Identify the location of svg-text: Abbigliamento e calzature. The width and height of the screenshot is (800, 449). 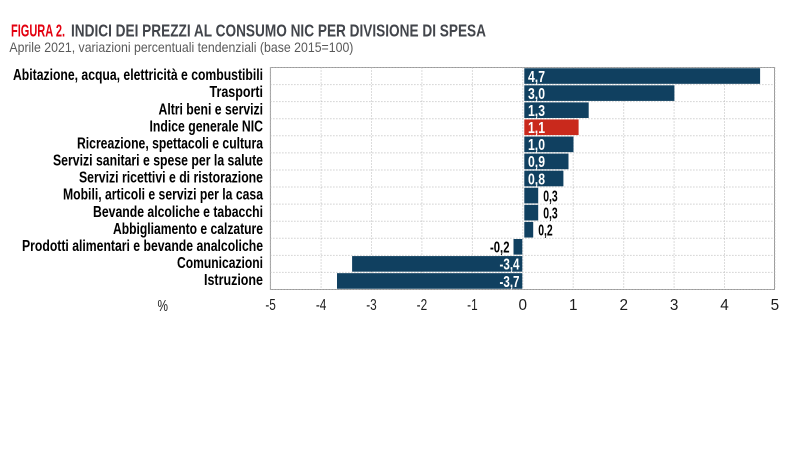
(188, 229).